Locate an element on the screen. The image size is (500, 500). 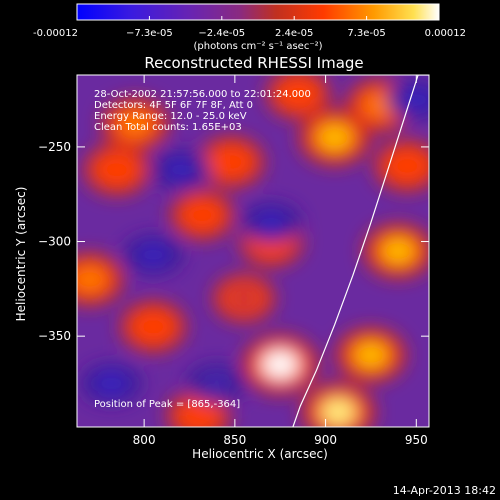
colorbar-unit-label: (photons cm⁻² s⁻¹ asec⁻²) is located at coordinates (257, 46).